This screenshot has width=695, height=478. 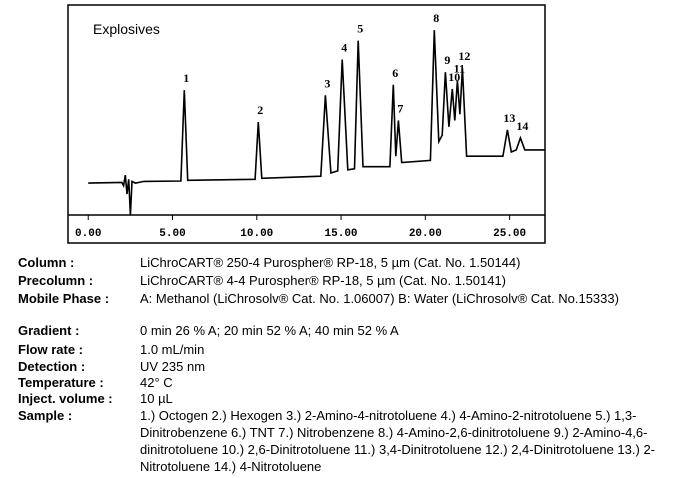 What do you see at coordinates (395, 73) in the screenshot?
I see `peak-label: 6` at bounding box center [395, 73].